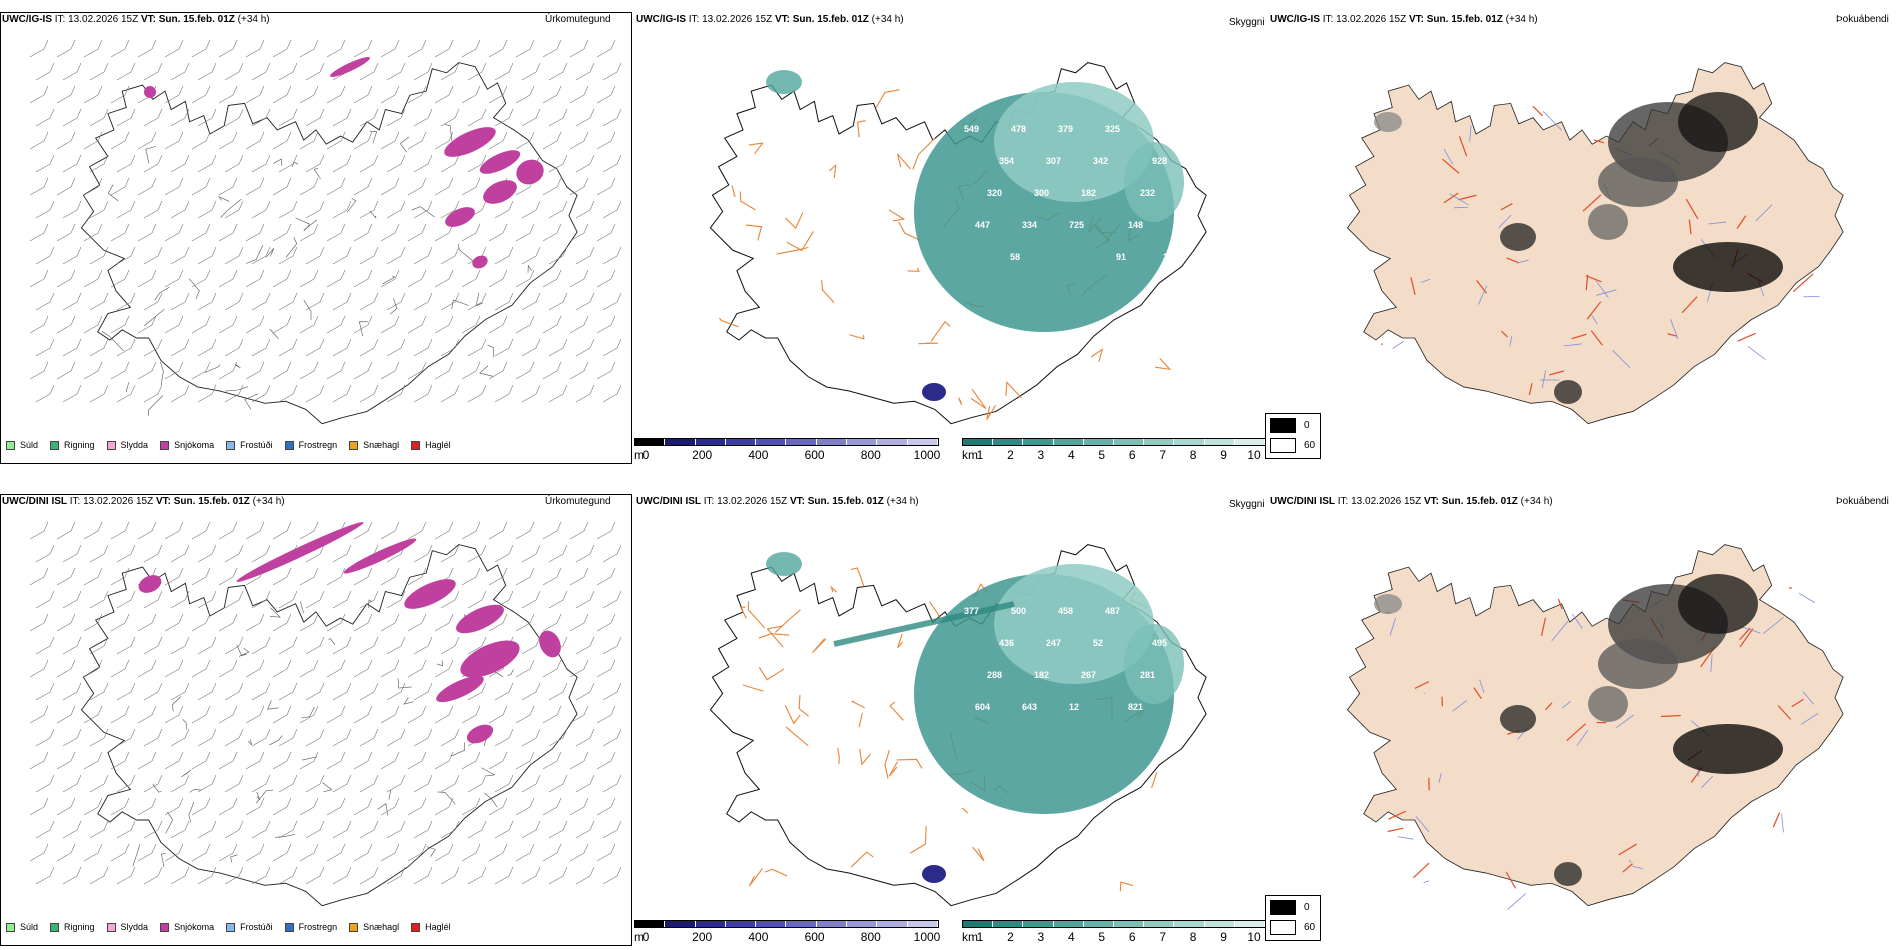 The height and width of the screenshot is (950, 1900). What do you see at coordinates (22, 927) in the screenshot?
I see `legend-item: Súld` at bounding box center [22, 927].